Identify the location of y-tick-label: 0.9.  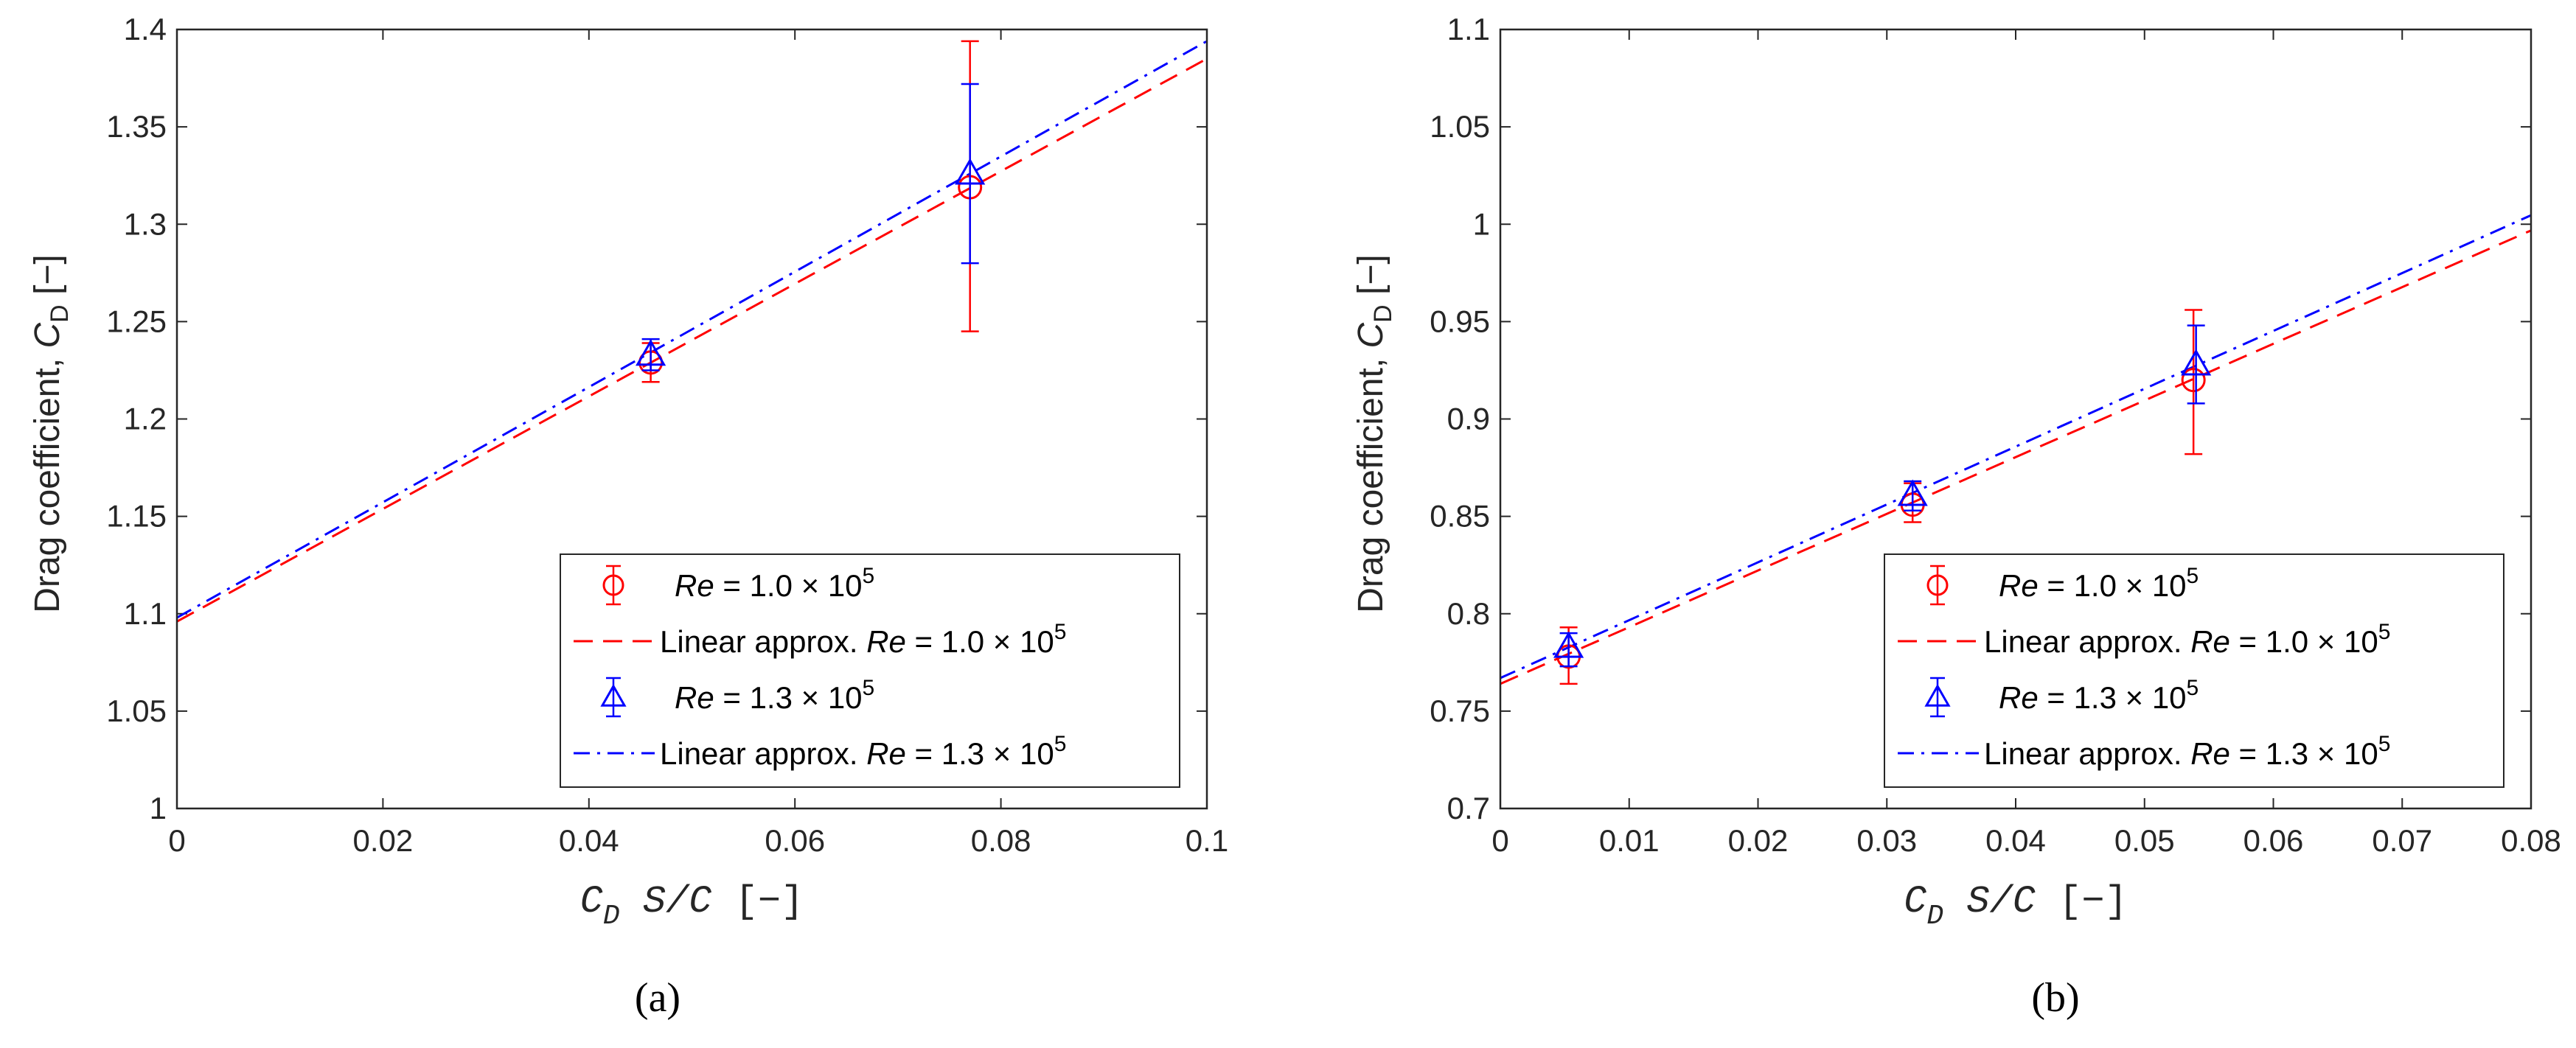
(1468, 419).